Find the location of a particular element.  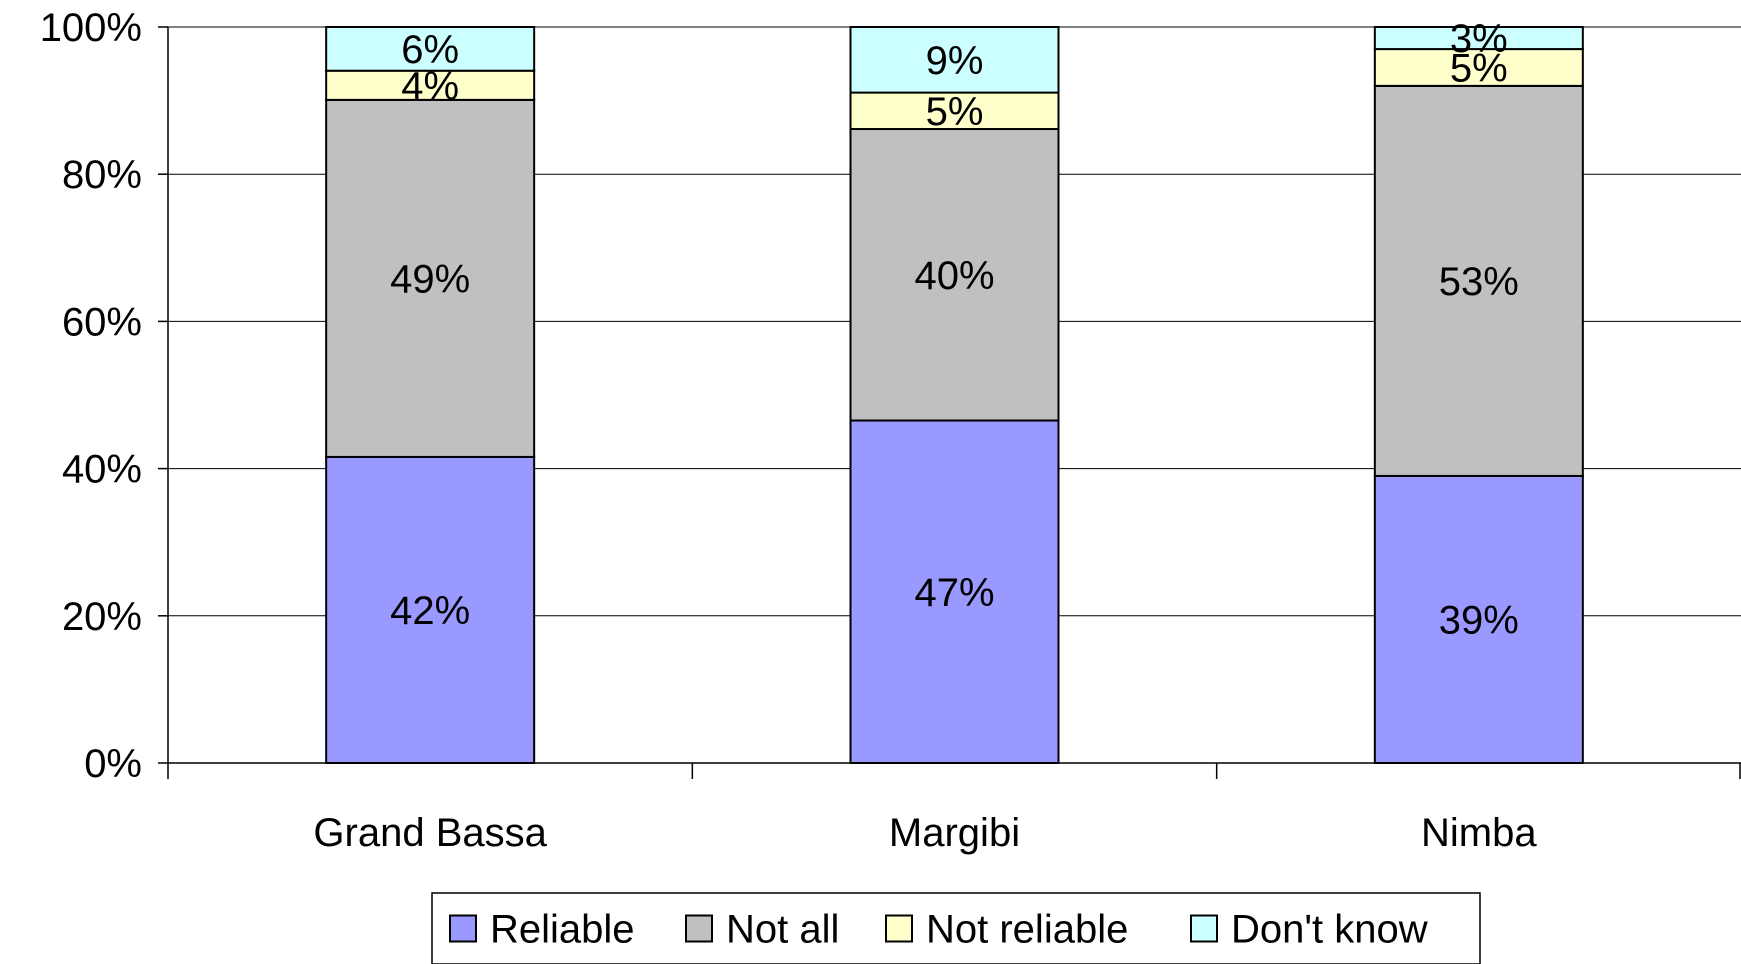

bar-grand-bassa-don-t-know is located at coordinates (430, 49).